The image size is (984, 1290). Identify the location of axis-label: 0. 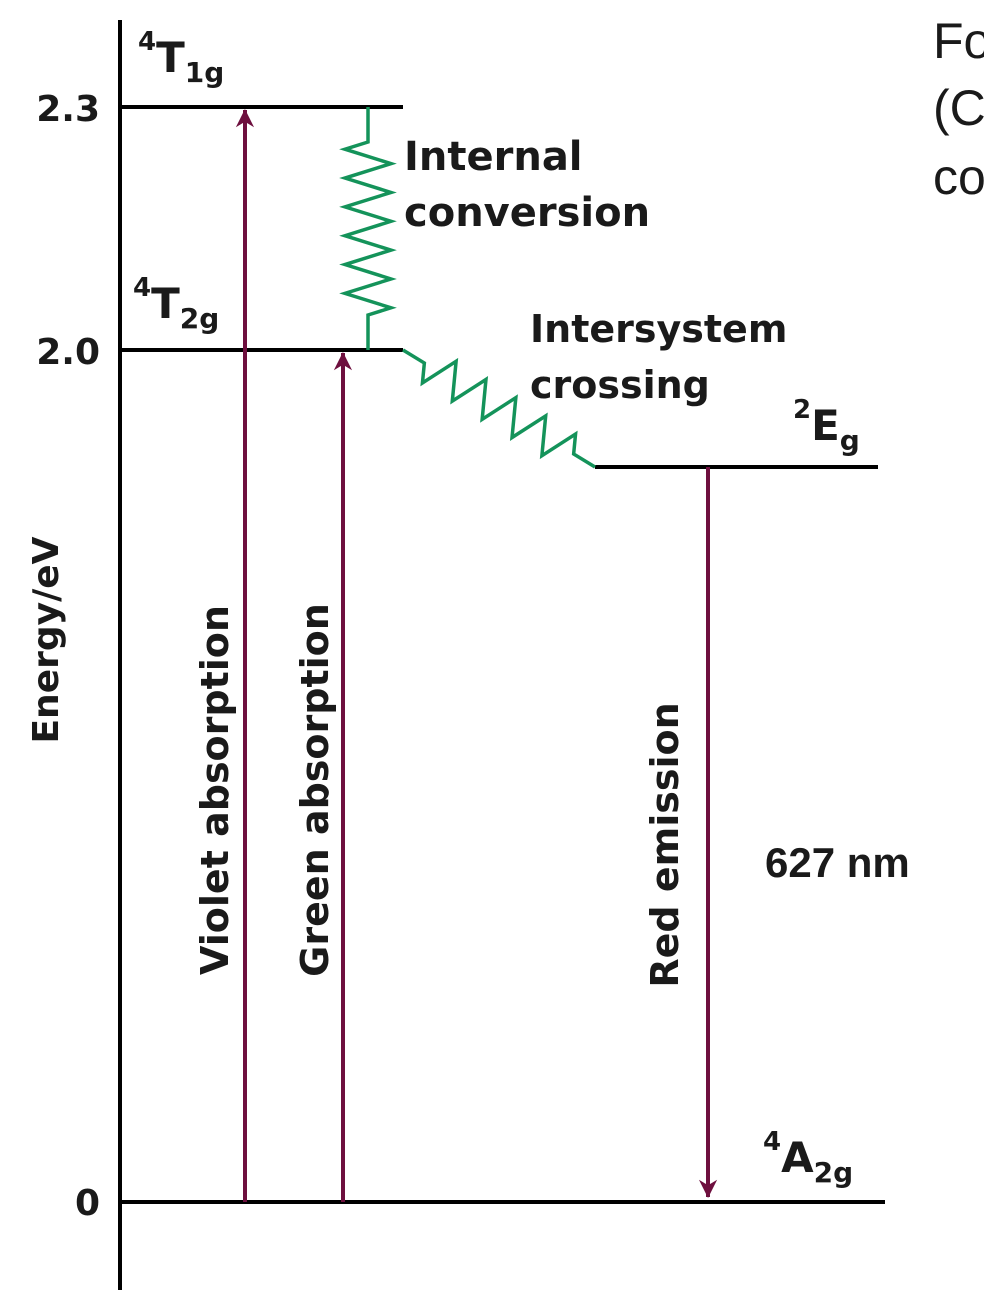
(87, 1203).